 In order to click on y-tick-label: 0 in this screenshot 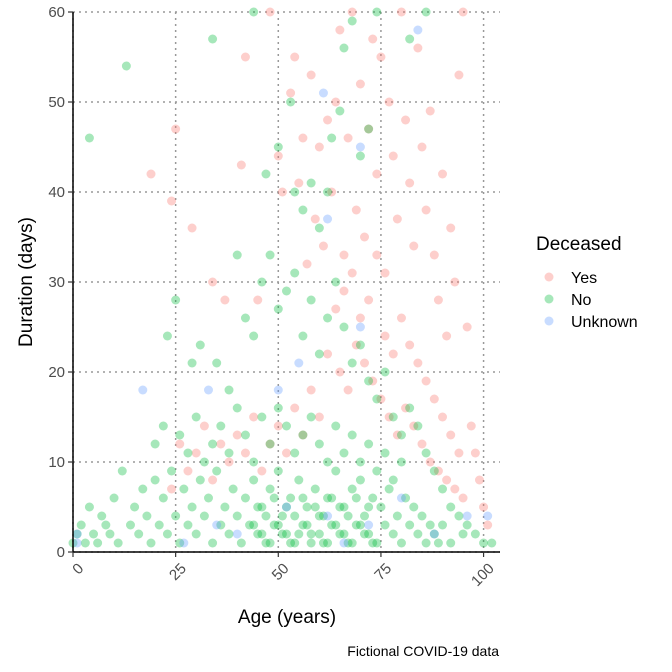, I will do `click(61, 552)`.